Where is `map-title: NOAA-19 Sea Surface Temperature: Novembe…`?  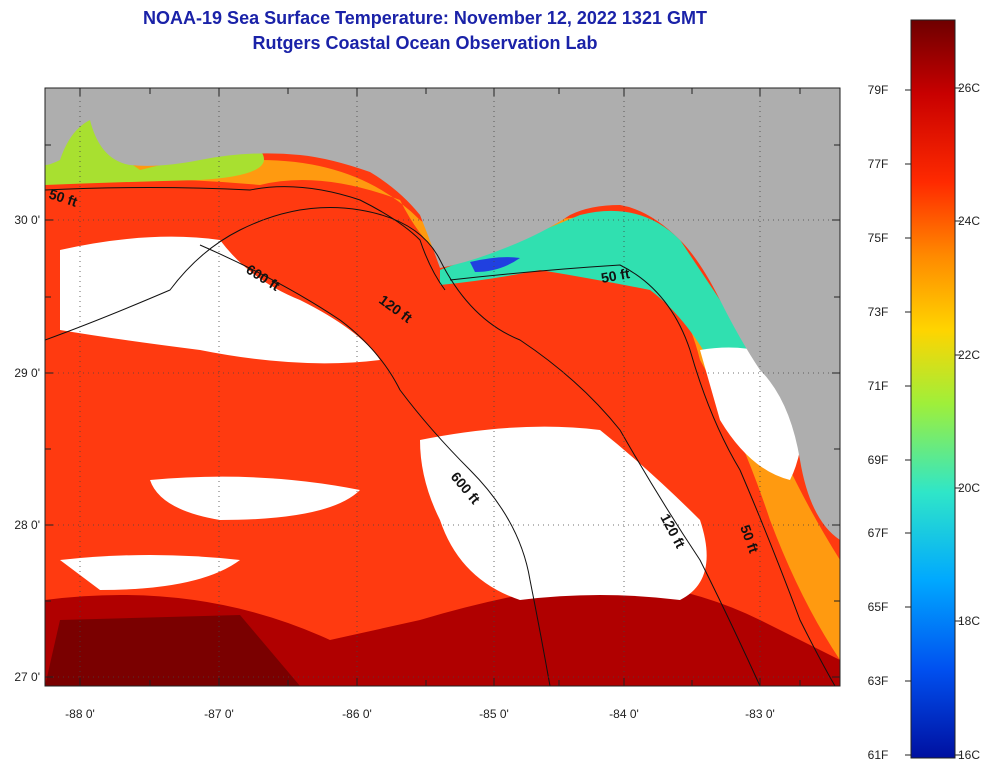
map-title: NOAA-19 Sea Surface Temperature: Novembe… is located at coordinates (425, 18).